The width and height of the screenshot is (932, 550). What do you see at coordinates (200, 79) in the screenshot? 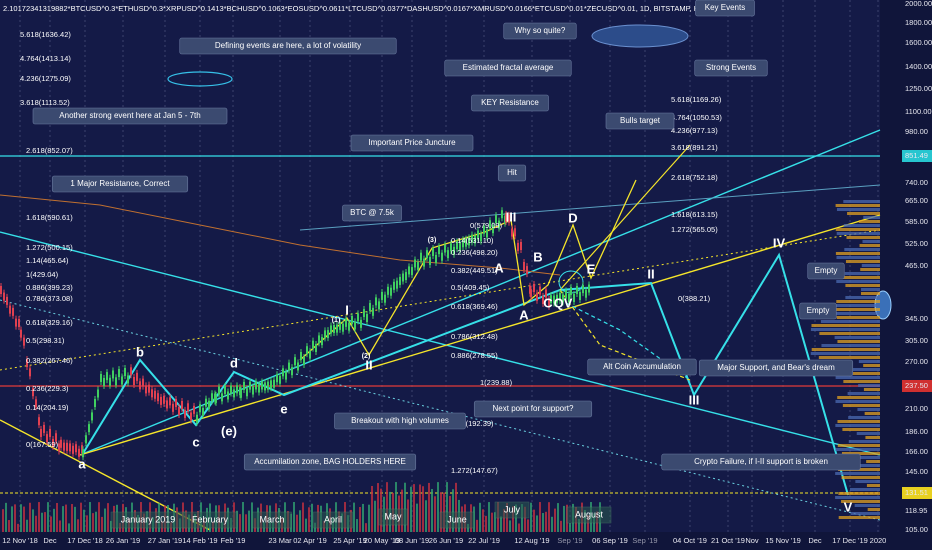
I see `highlight-ellipse` at bounding box center [200, 79].